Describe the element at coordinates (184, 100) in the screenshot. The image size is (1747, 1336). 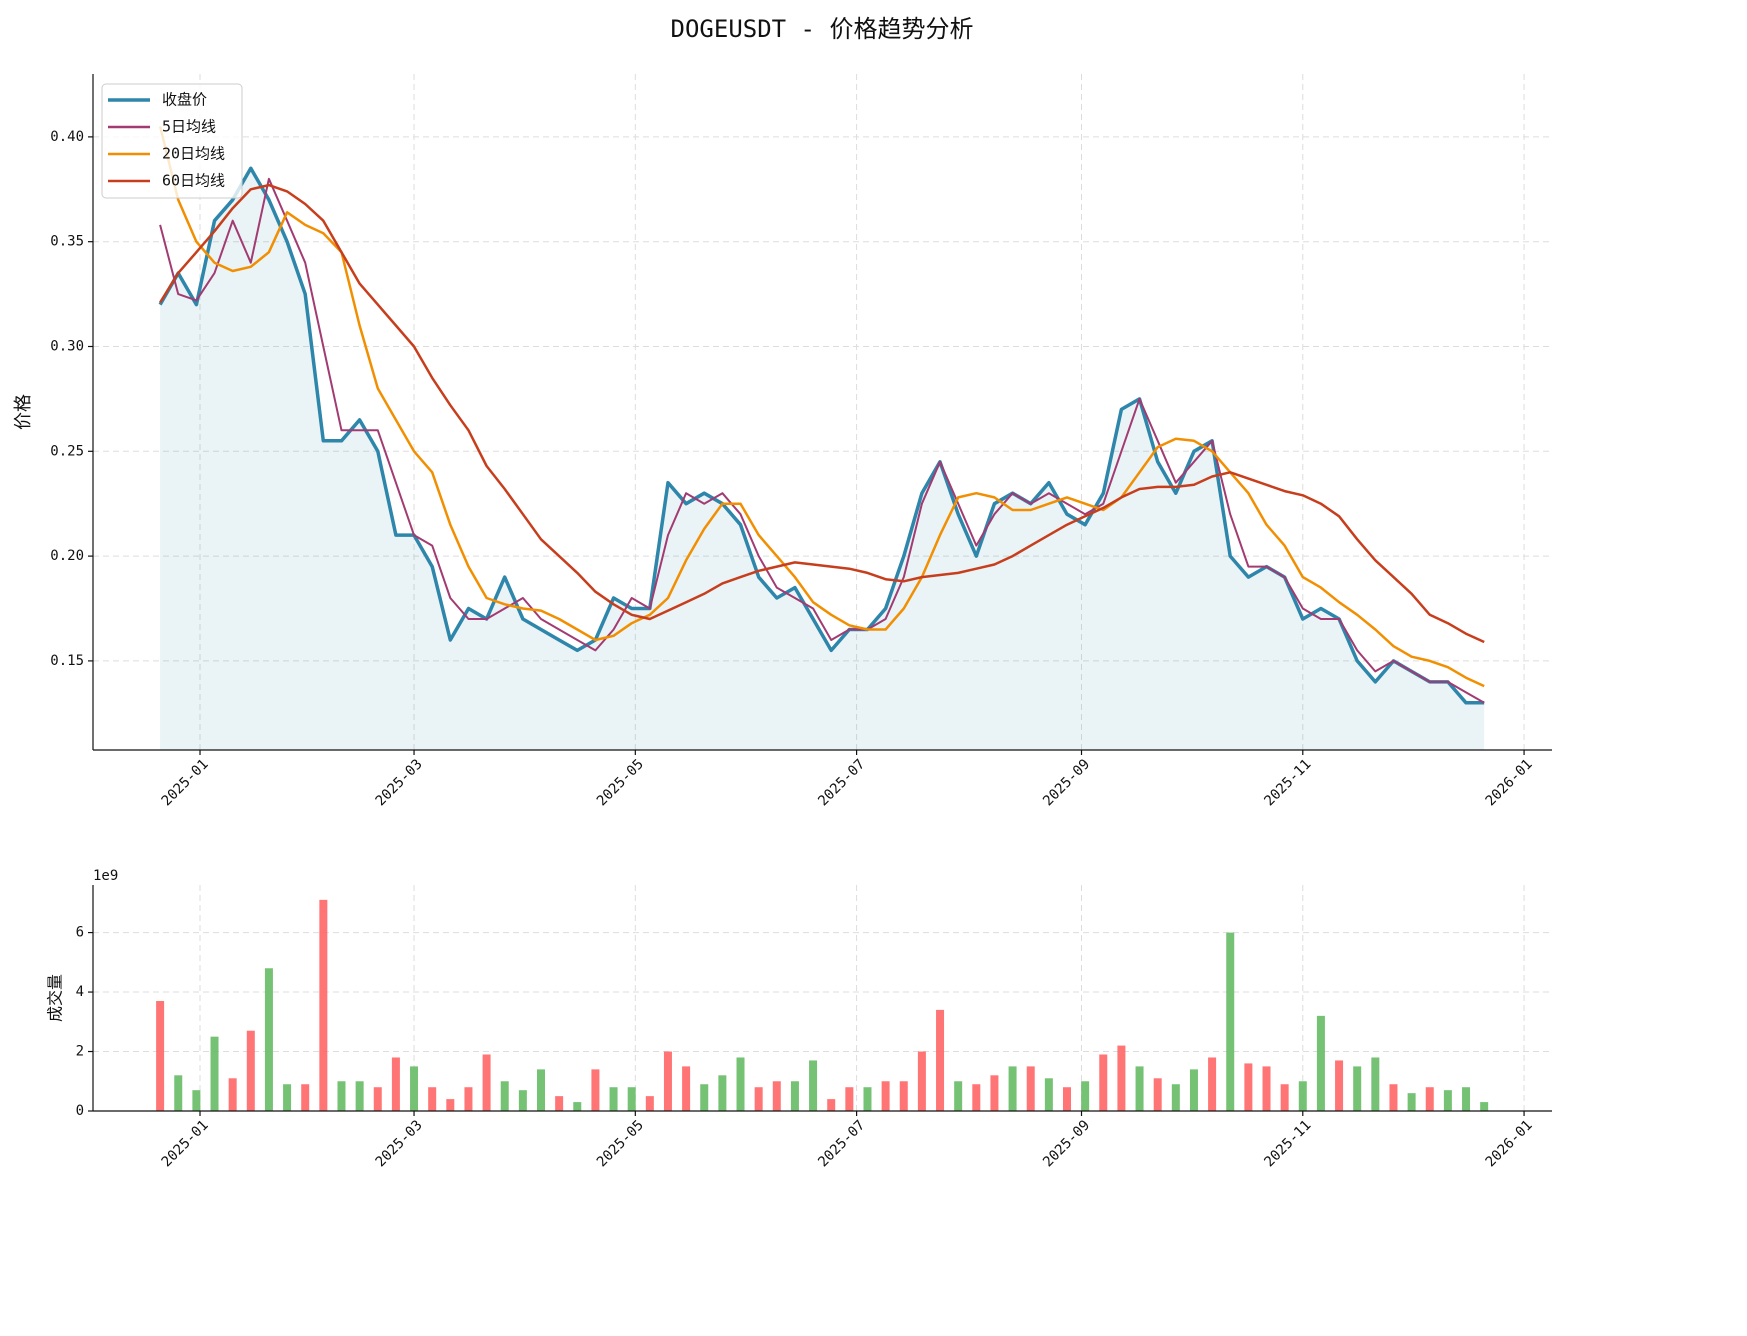
I see `legend-label: 收盘价` at that location.